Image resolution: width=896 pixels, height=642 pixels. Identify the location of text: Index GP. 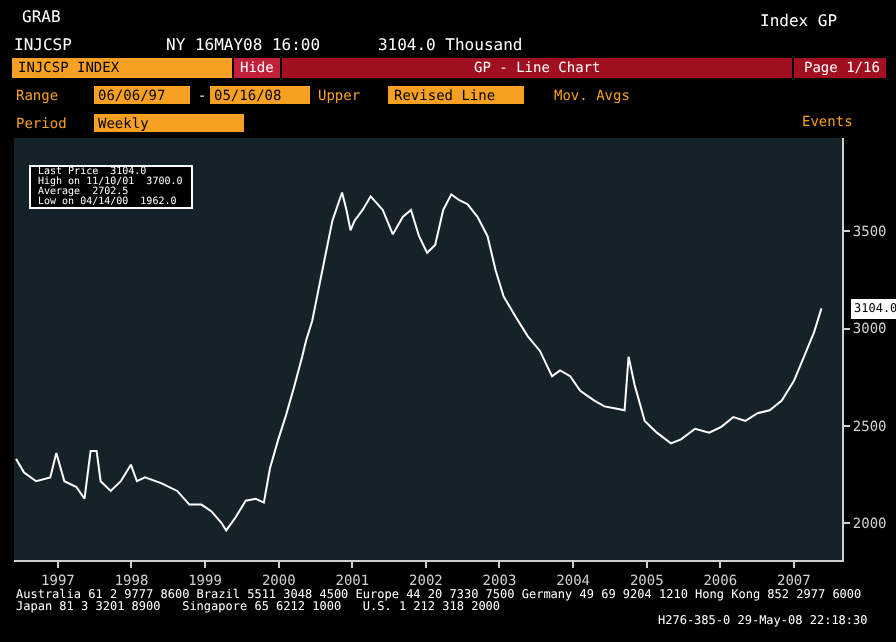
(799, 21).